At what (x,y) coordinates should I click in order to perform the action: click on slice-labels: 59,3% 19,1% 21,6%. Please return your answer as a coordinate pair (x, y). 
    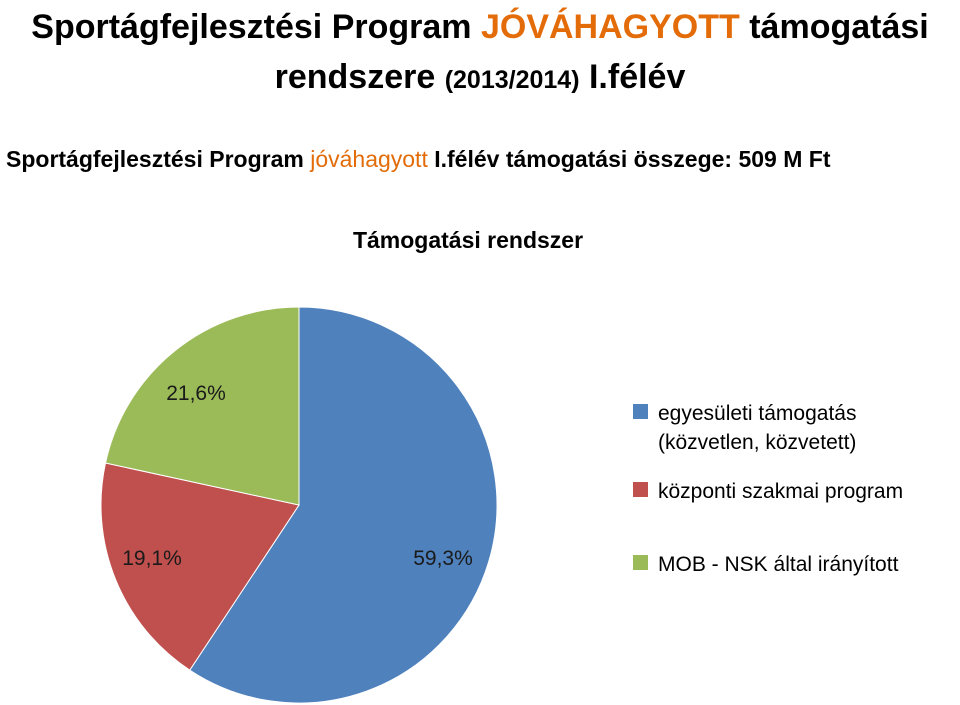
    Looking at the image, I should click on (297, 476).